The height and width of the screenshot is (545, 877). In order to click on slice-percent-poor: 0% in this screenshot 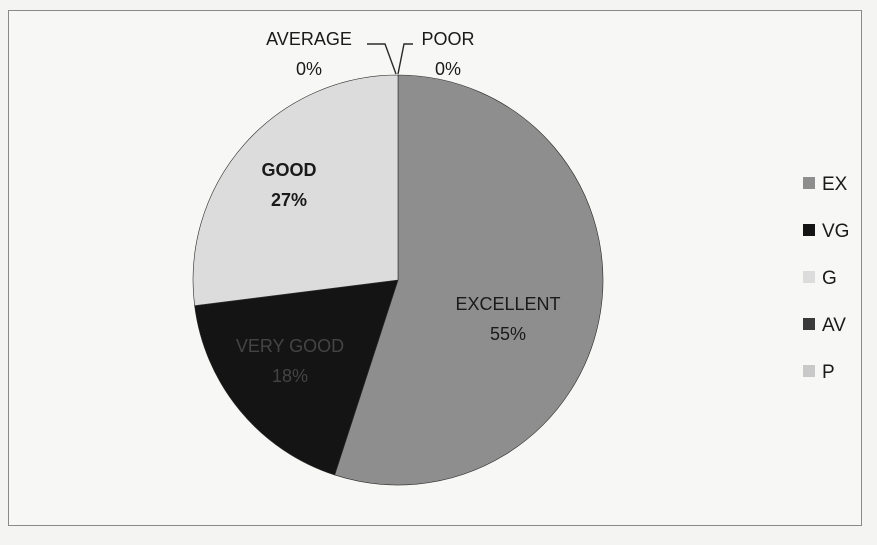, I will do `click(448, 69)`.